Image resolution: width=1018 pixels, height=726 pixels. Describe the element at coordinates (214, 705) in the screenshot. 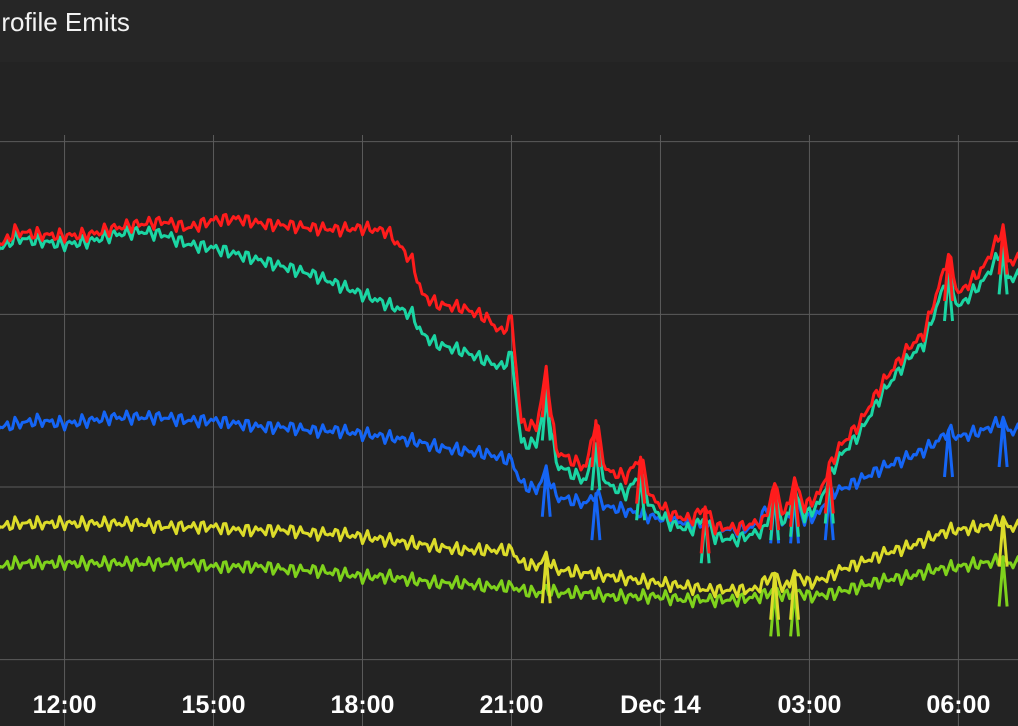

I see `x-tick-label: 15:00` at that location.